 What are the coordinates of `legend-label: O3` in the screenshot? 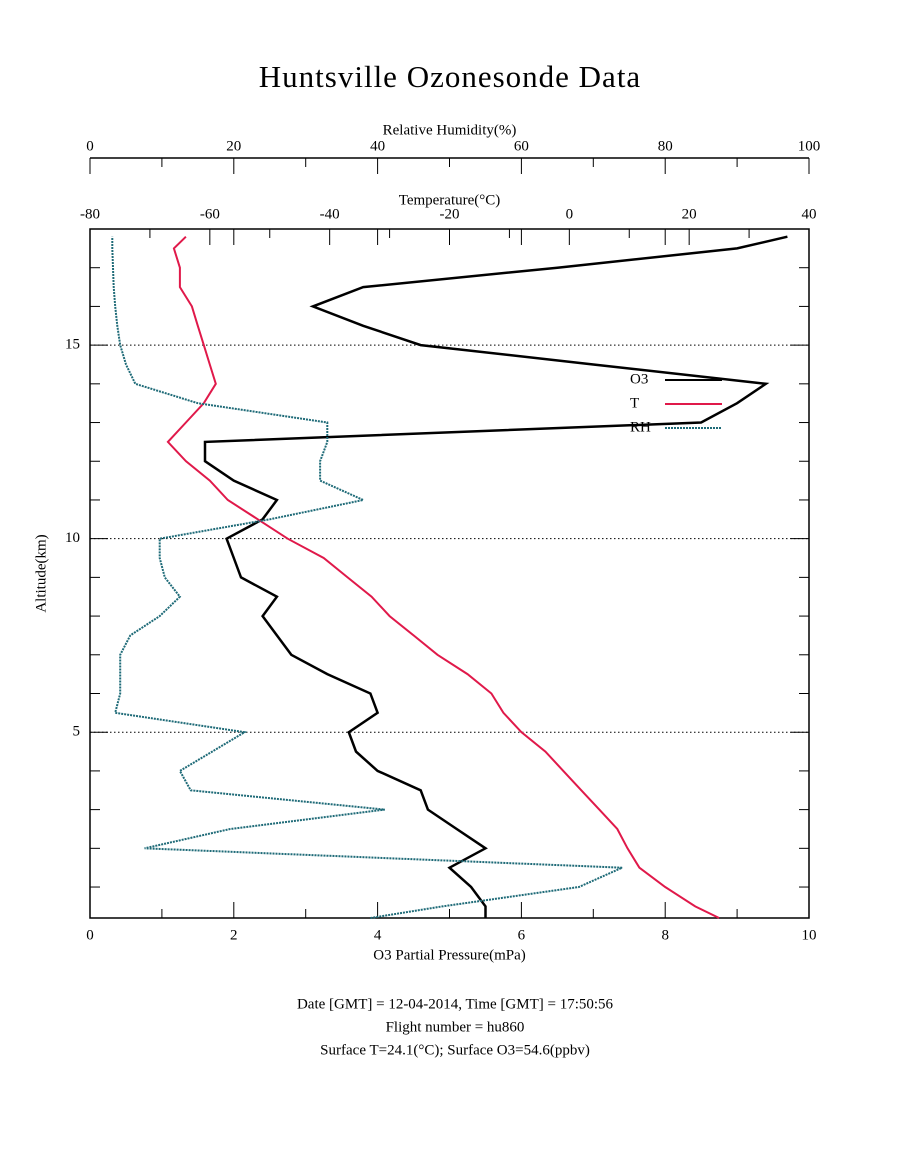 It's located at (639, 379).